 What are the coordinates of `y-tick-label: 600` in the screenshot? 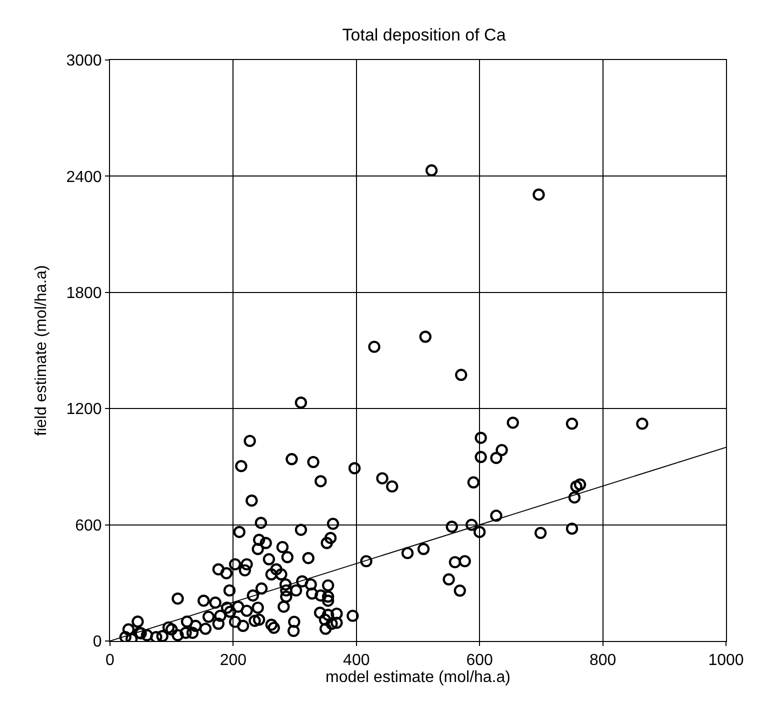 It's located at (88, 525).